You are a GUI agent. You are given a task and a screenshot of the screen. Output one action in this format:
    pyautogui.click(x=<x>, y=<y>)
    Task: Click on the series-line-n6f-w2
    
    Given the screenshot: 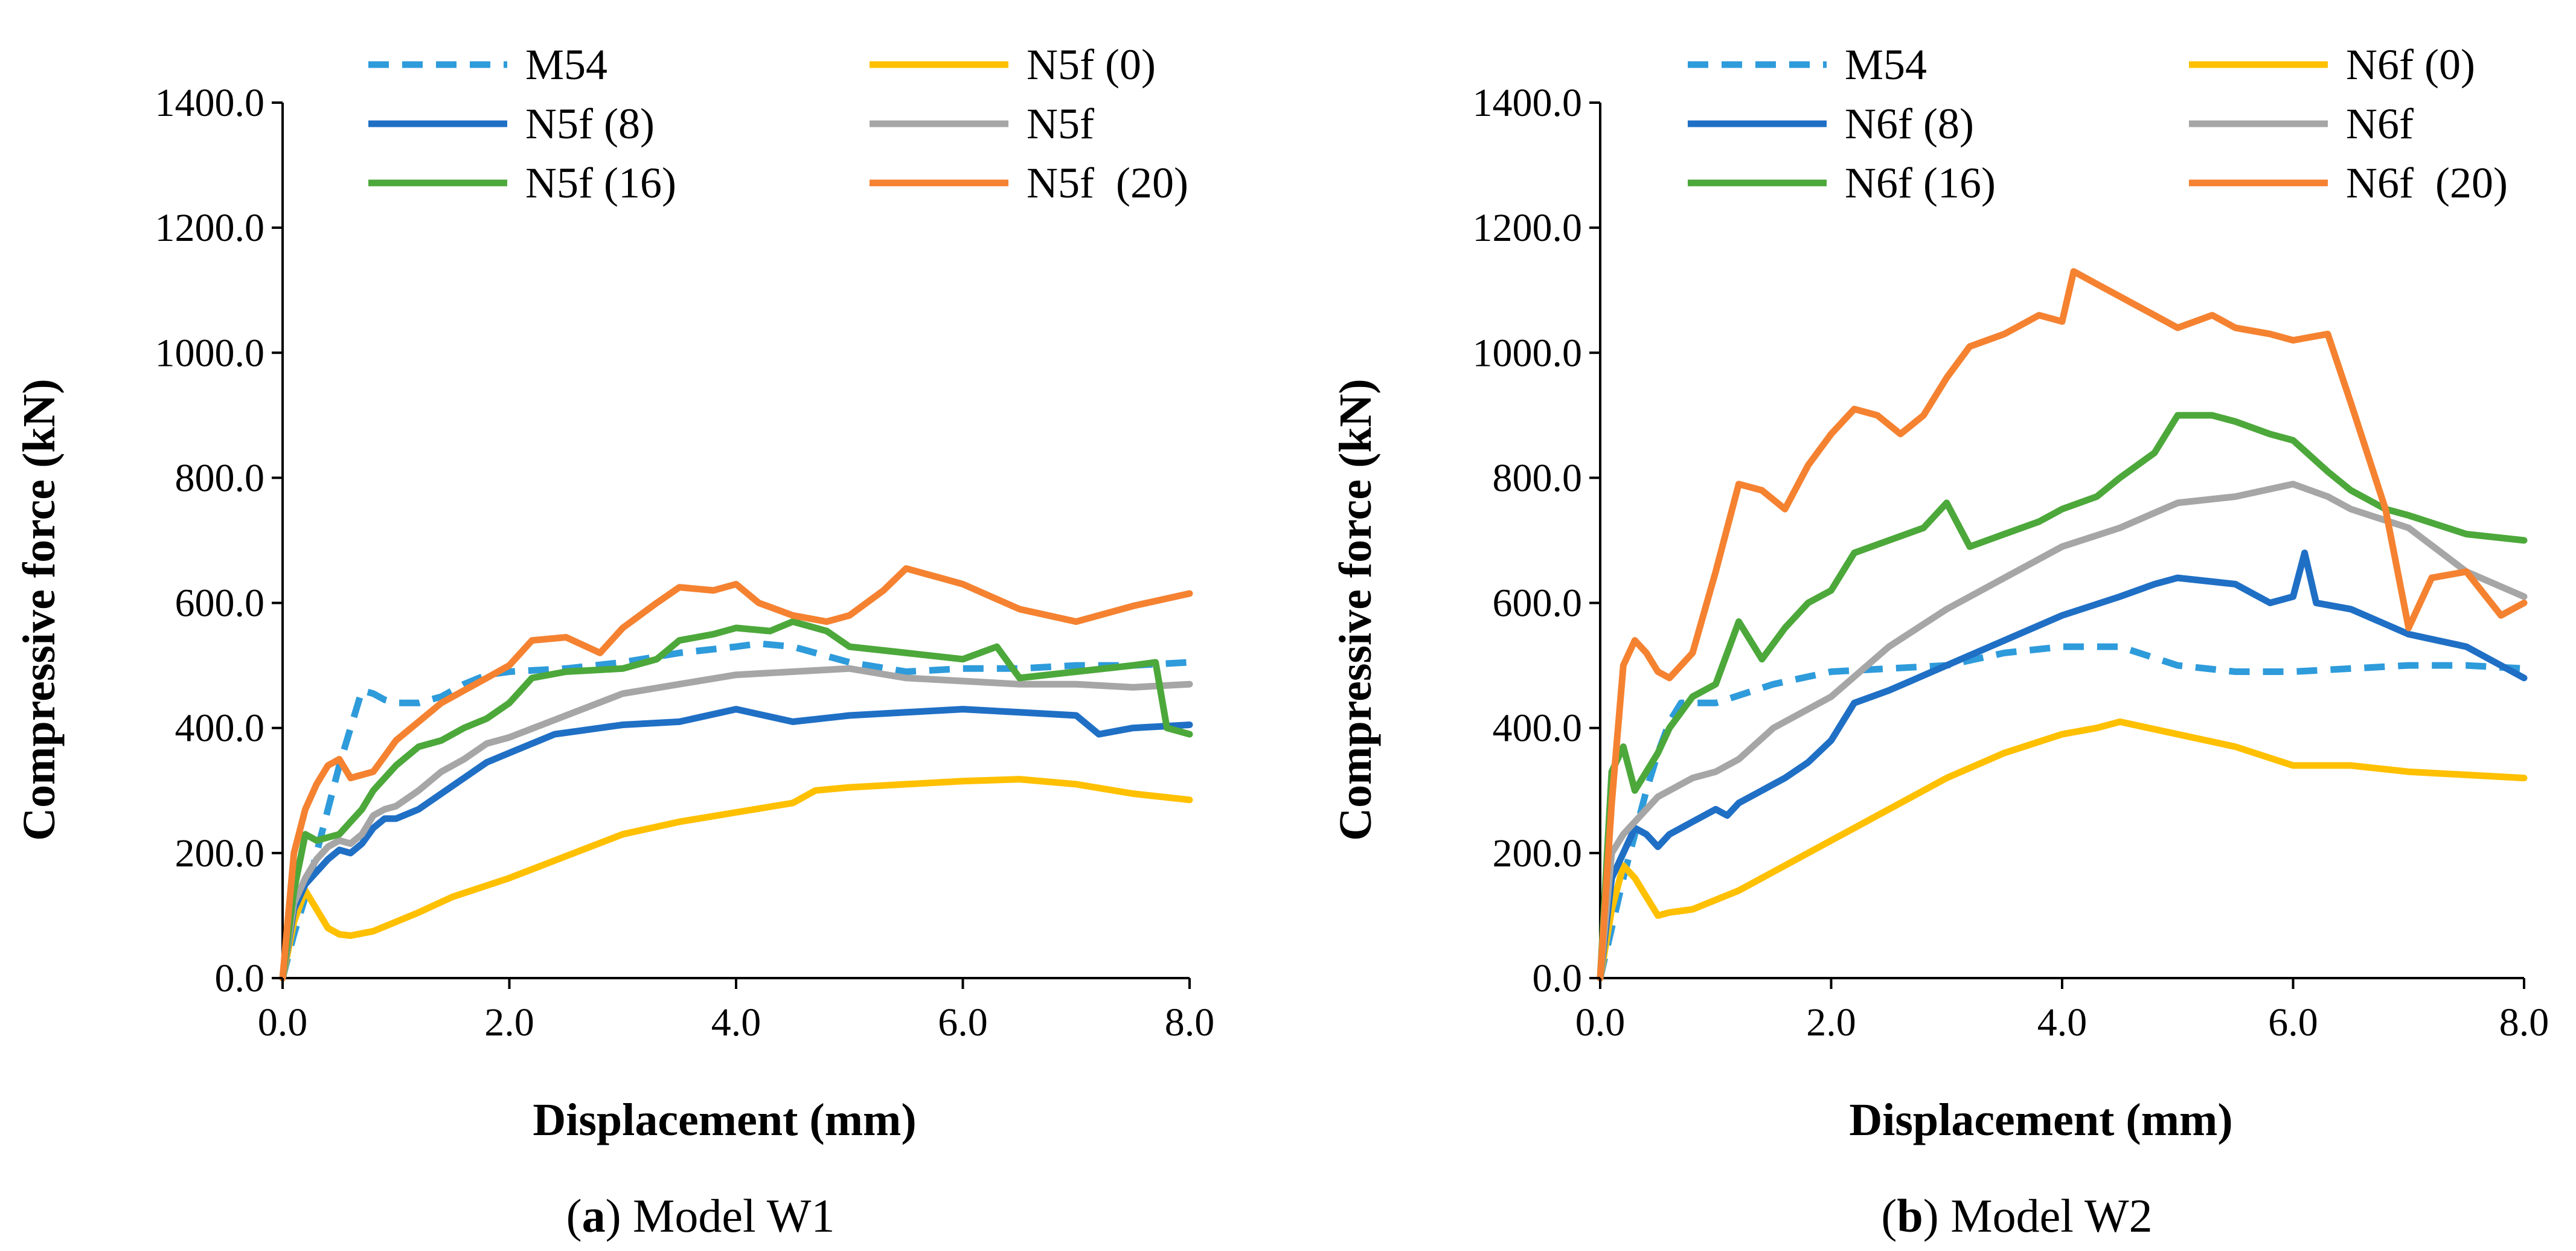 What is the action you would take?
    pyautogui.click(x=2062, y=732)
    